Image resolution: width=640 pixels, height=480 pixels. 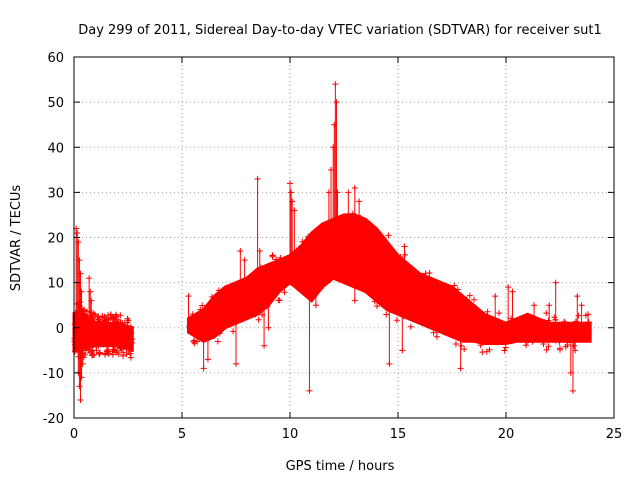 I want to click on x-tick-label: 20, so click(x=506, y=434).